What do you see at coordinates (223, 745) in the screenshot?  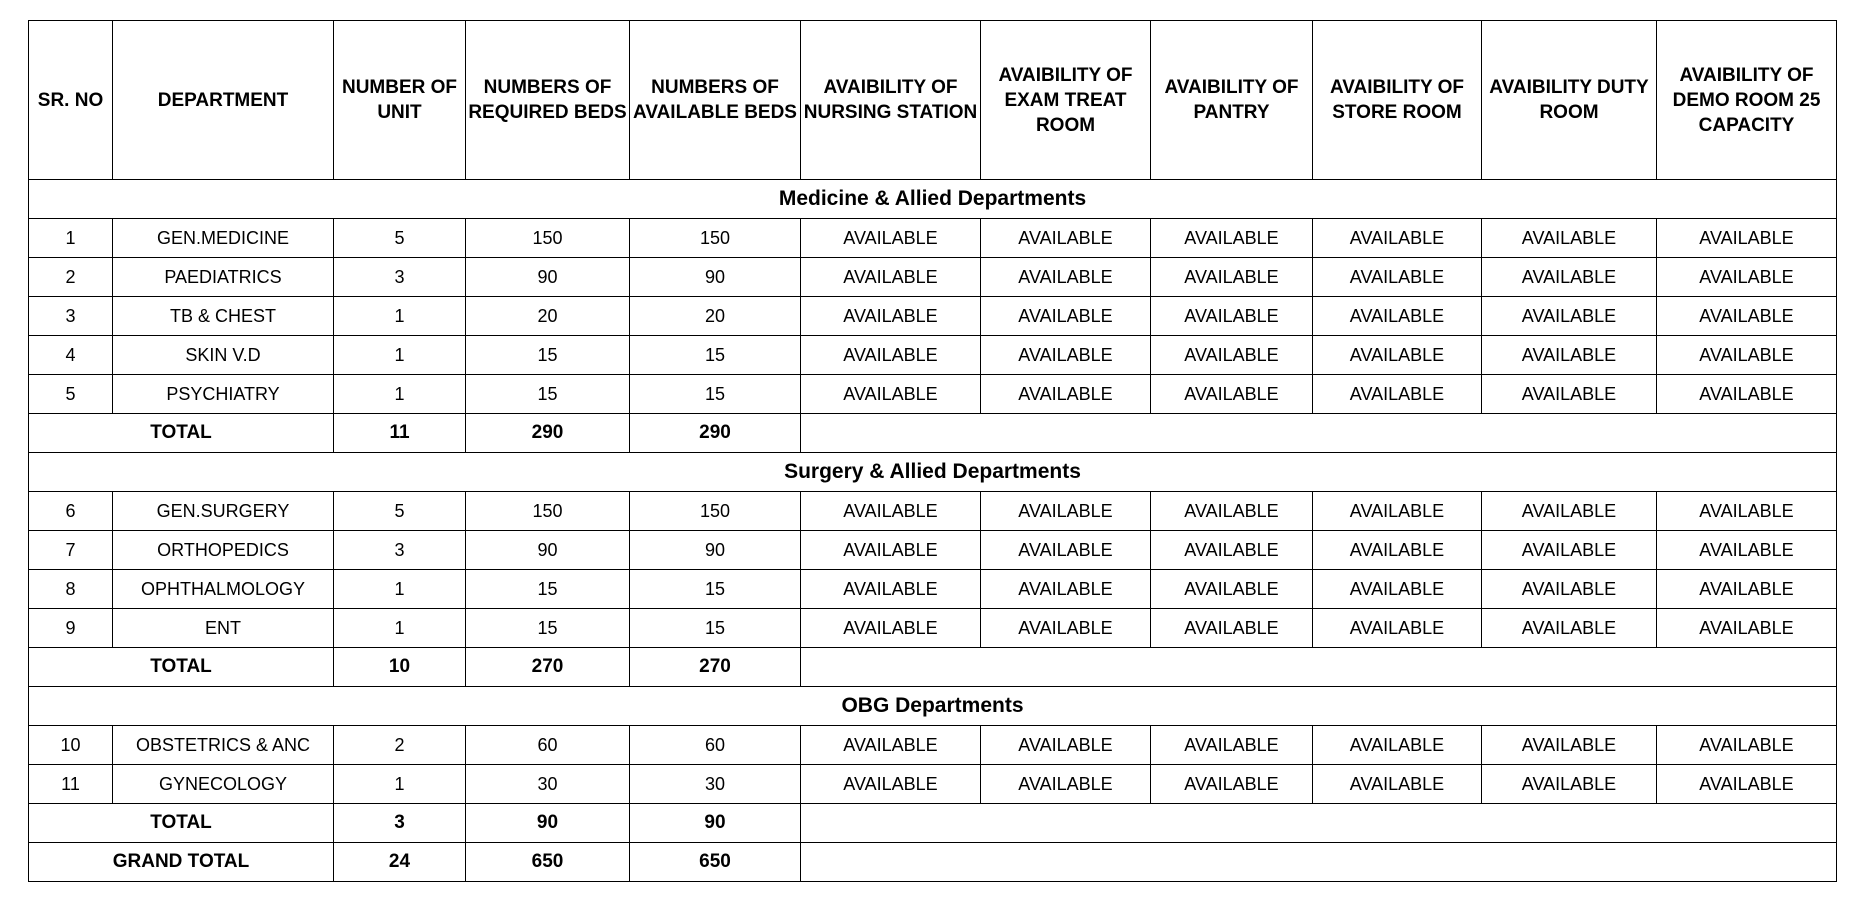 I see `cell: OBSTETRICS & ANC` at bounding box center [223, 745].